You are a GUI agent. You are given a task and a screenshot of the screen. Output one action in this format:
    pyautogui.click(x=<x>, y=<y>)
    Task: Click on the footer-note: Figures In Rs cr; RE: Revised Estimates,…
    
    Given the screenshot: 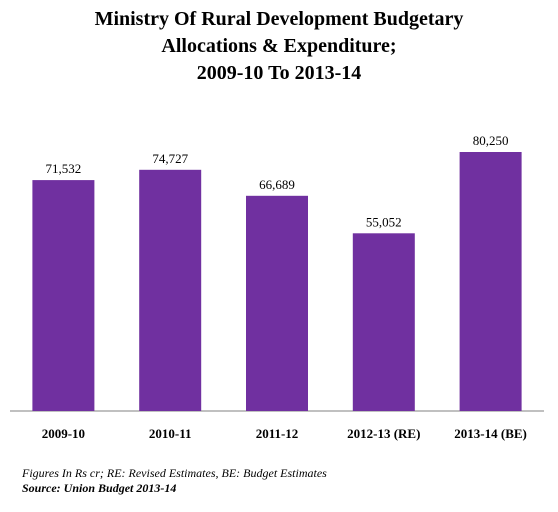 What is the action you would take?
    pyautogui.click(x=174, y=473)
    